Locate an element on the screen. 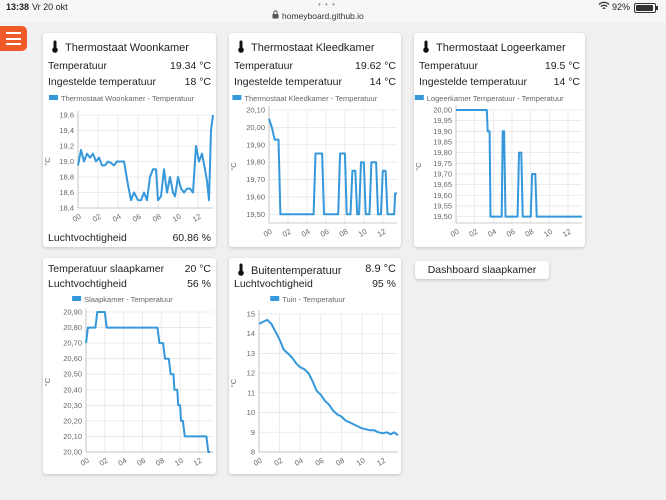  outside-temperature-value: 8.9 °C is located at coordinates (380, 269).